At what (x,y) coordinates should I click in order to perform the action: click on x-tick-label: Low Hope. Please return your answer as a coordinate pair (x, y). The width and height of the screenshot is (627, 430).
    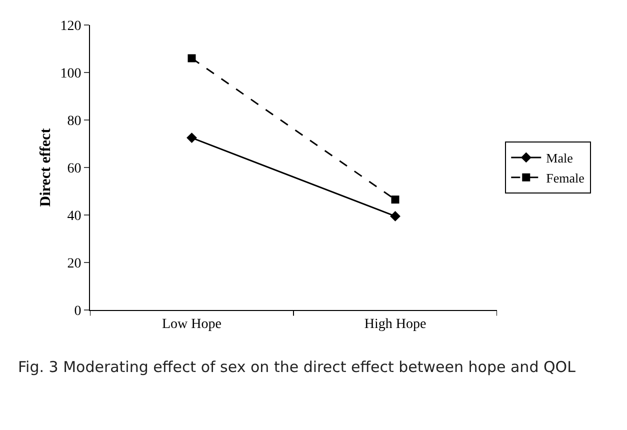
    Looking at the image, I should click on (192, 324).